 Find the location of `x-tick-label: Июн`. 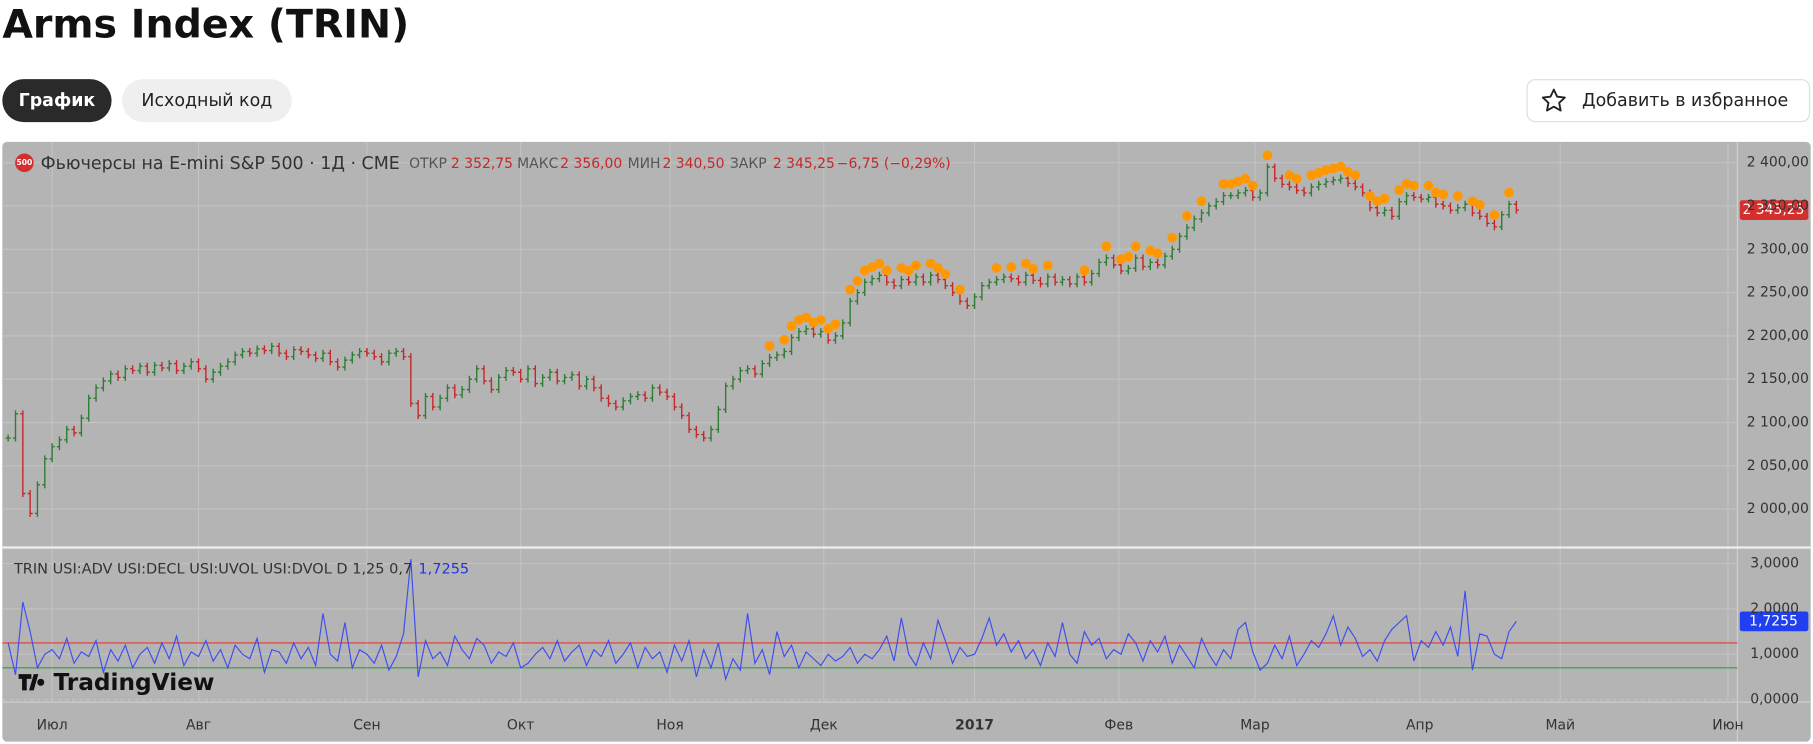

x-tick-label: Июн is located at coordinates (1727, 725).